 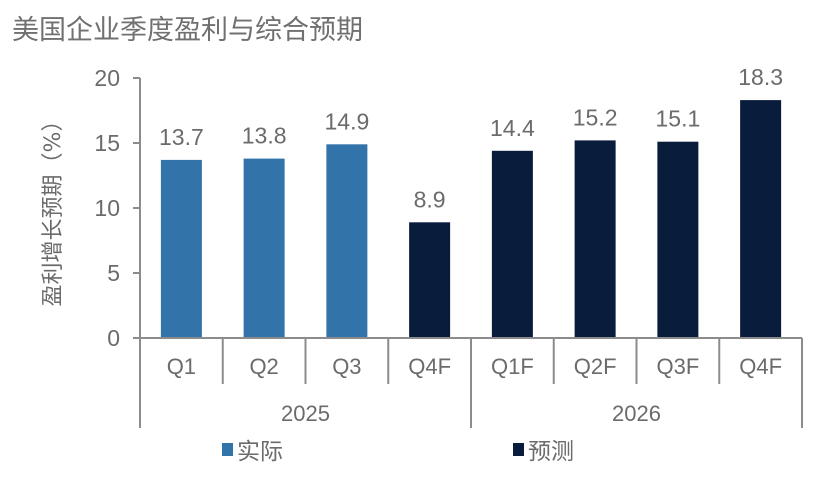 What do you see at coordinates (595, 117) in the screenshot?
I see `data-label: 15.2` at bounding box center [595, 117].